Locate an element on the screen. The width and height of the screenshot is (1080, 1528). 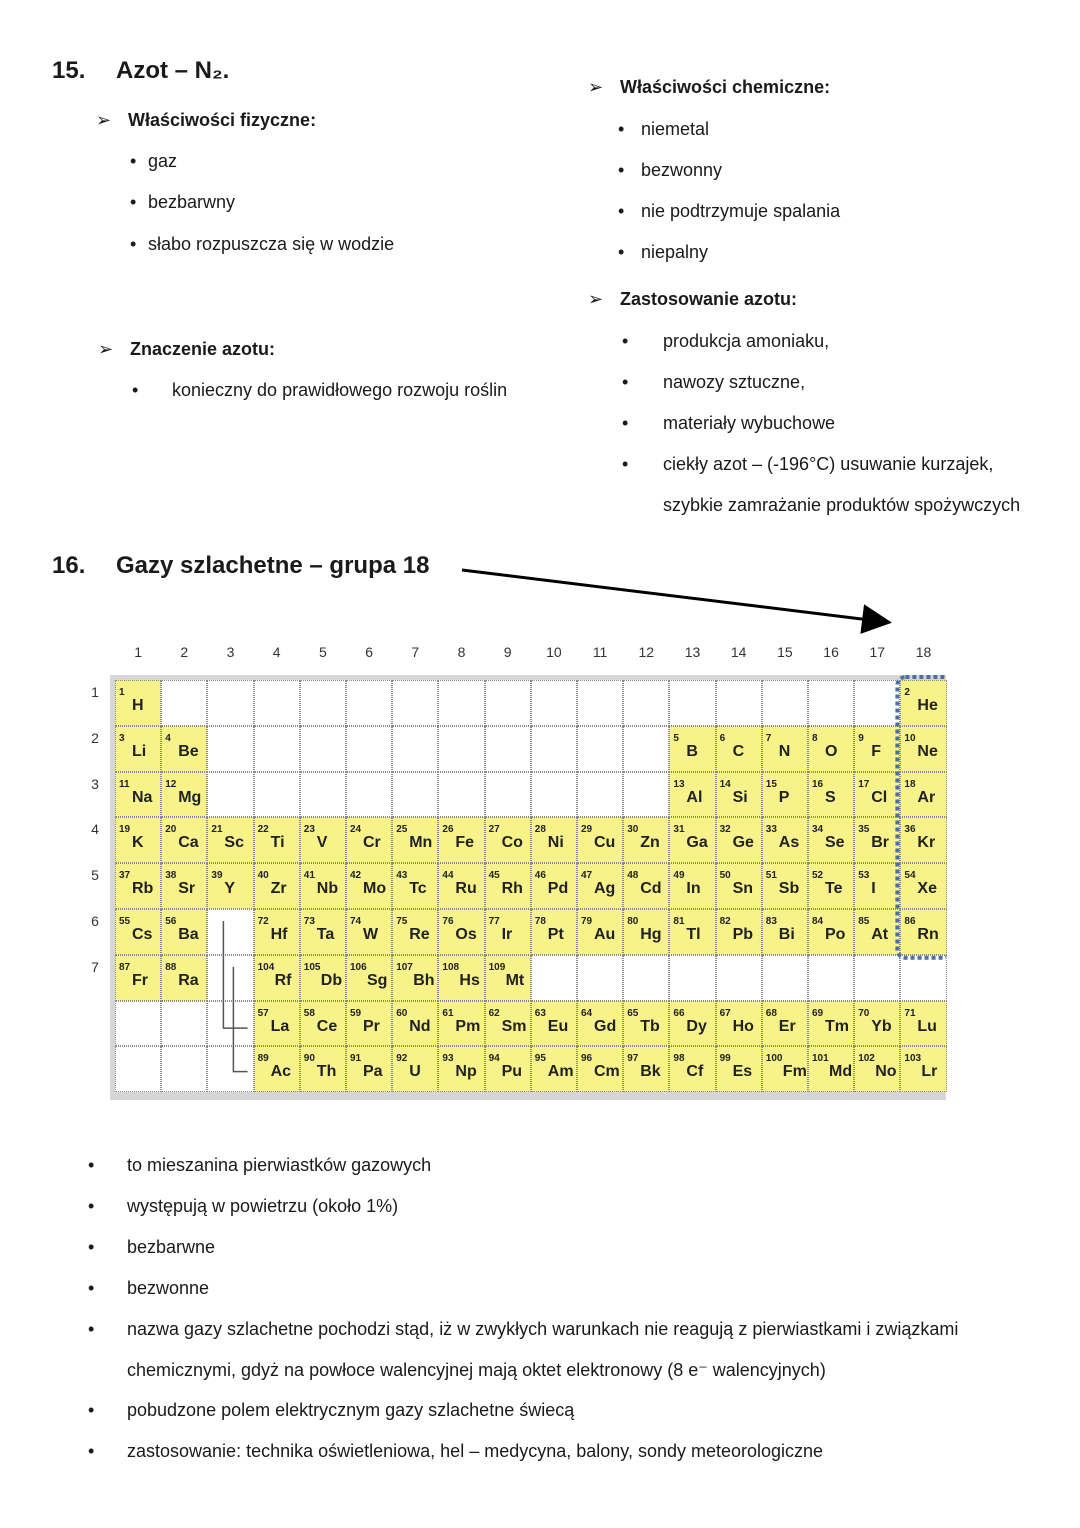
element-cell: 103 Lr is located at coordinates (923, 1069).